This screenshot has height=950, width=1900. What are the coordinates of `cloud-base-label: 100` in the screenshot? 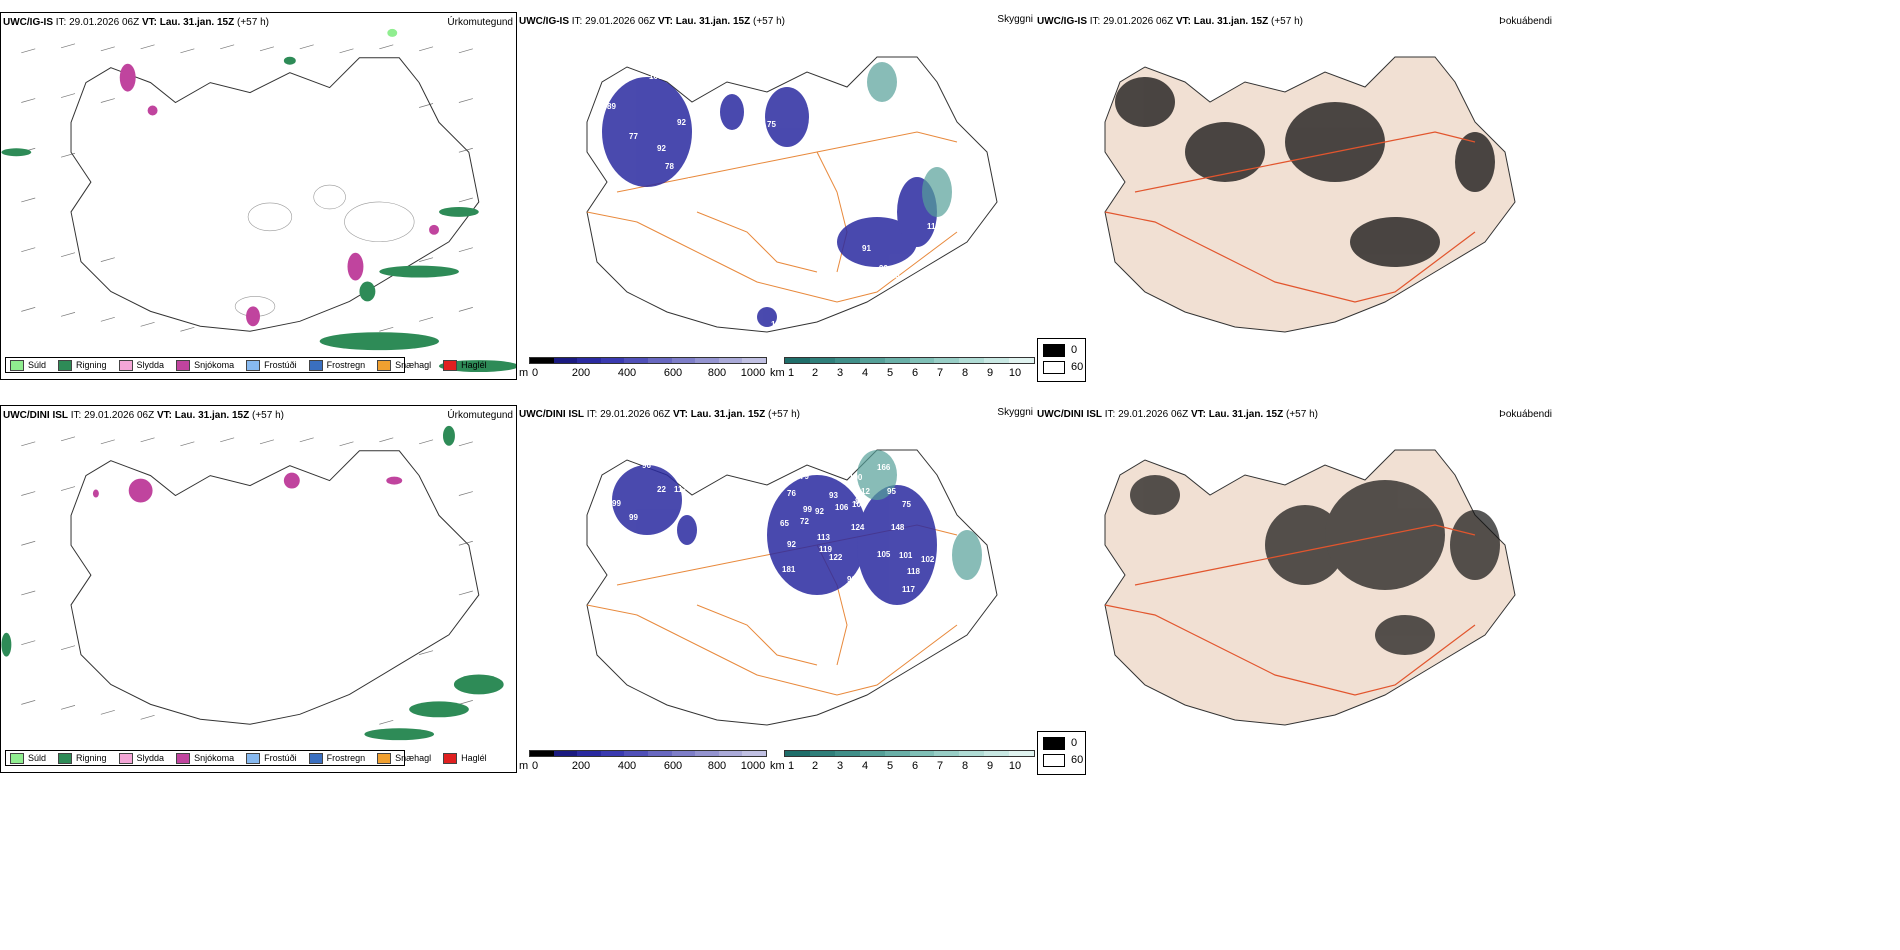 It's located at (856, 477).